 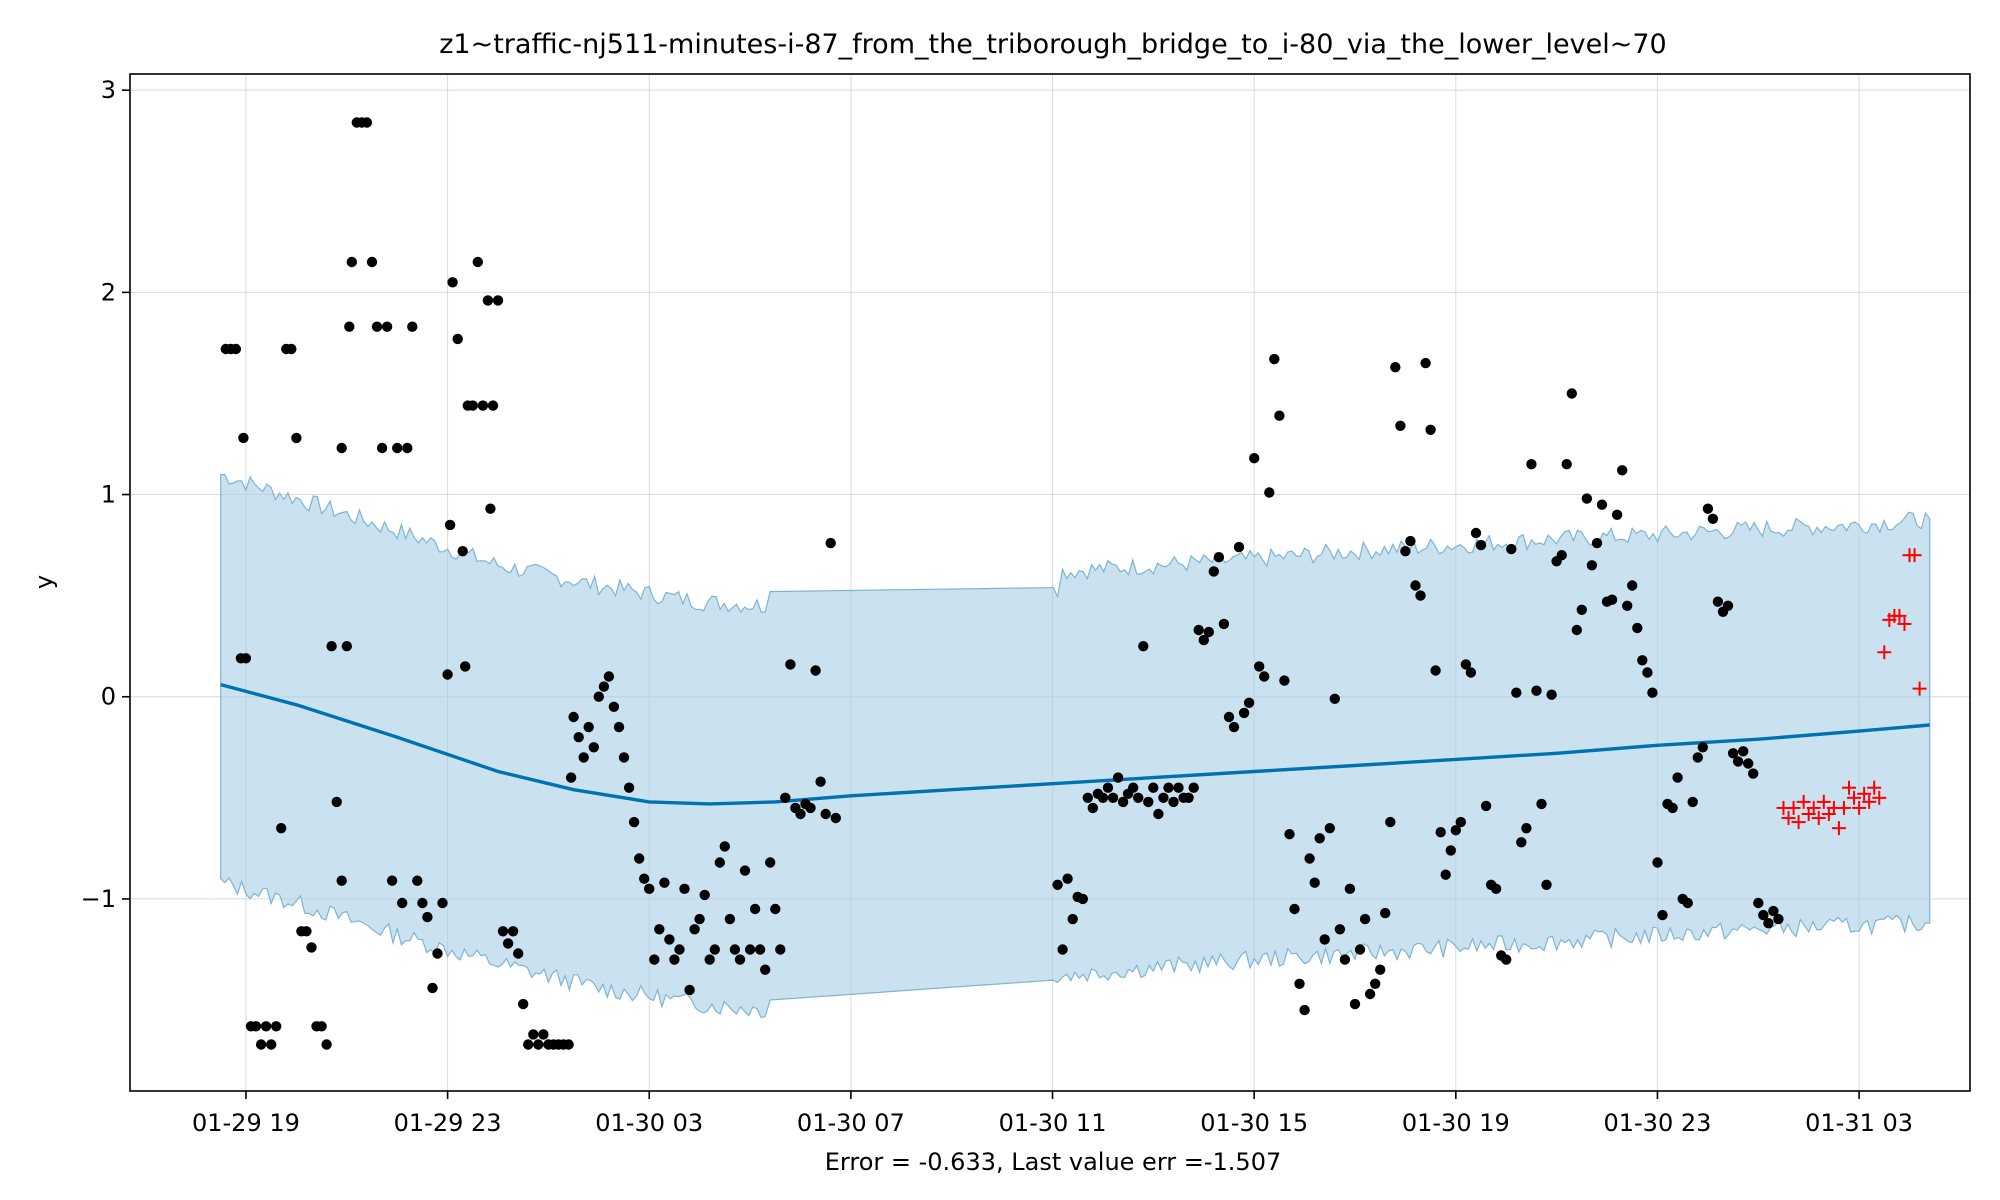 I want to click on y-tick-label: 1, so click(x=108, y=495).